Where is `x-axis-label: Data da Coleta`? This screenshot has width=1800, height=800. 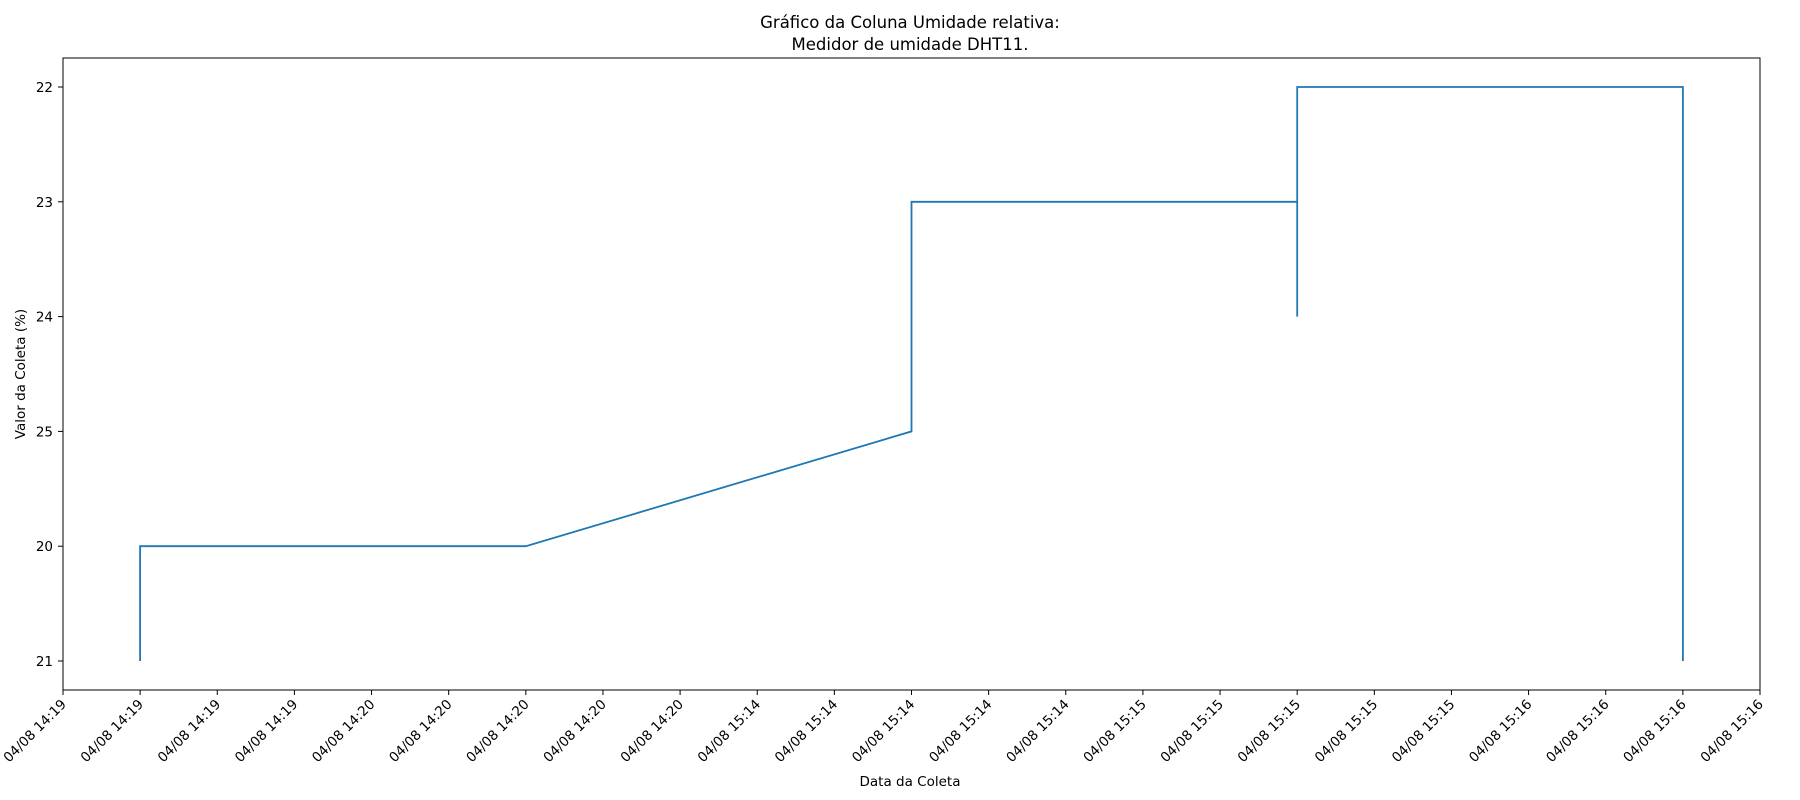 x-axis-label: Data da Coleta is located at coordinates (910, 782).